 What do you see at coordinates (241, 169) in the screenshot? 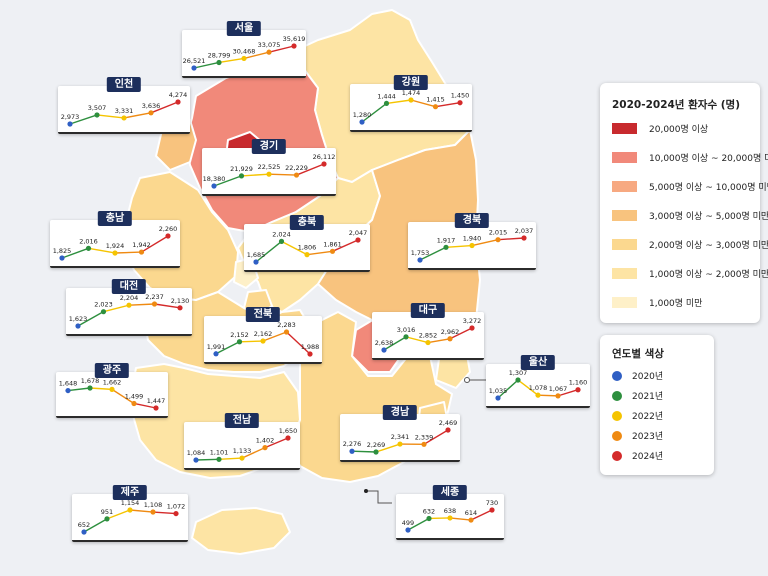
I see `data-label: 21,929` at bounding box center [241, 169].